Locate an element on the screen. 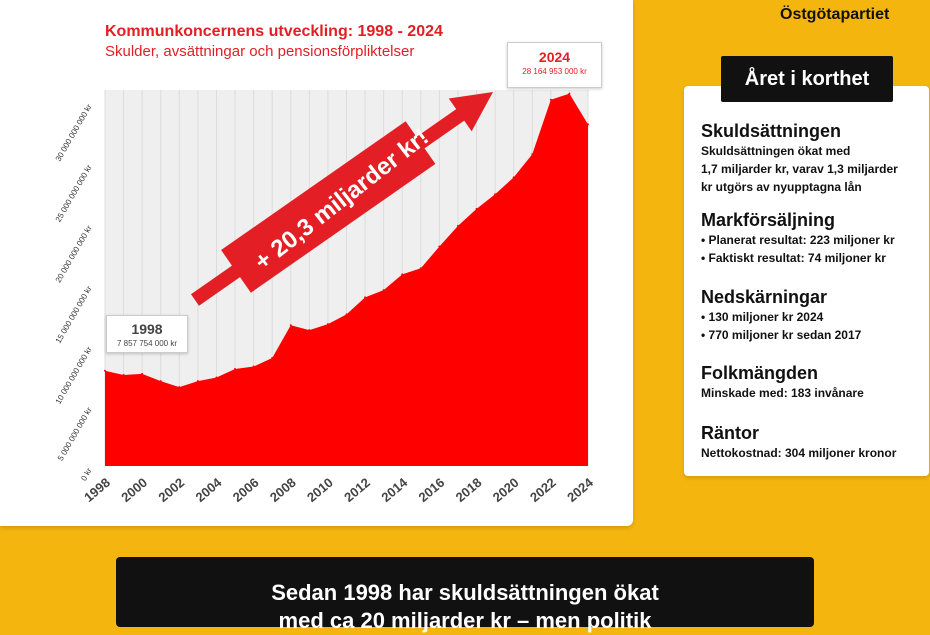  x-tick-label: 2012 is located at coordinates (357, 490).